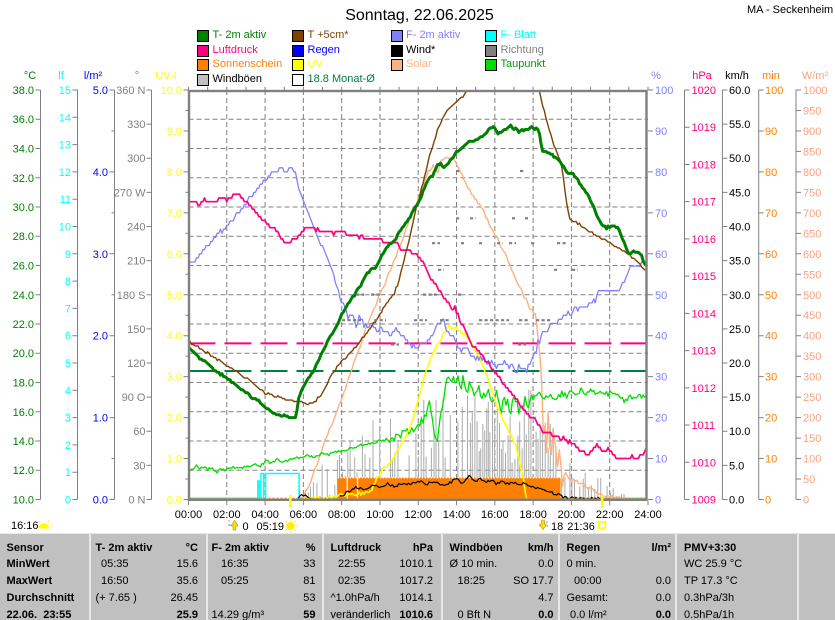  Describe the element at coordinates (704, 203) in the screenshot. I see `svg-text: 1017` at that location.